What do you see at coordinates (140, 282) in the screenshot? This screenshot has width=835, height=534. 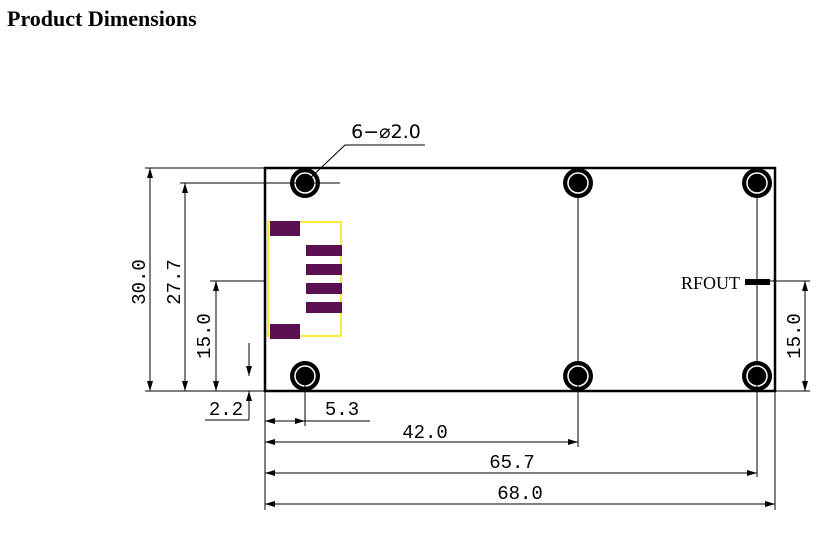 I see `dimension-label: 30.0` at bounding box center [140, 282].